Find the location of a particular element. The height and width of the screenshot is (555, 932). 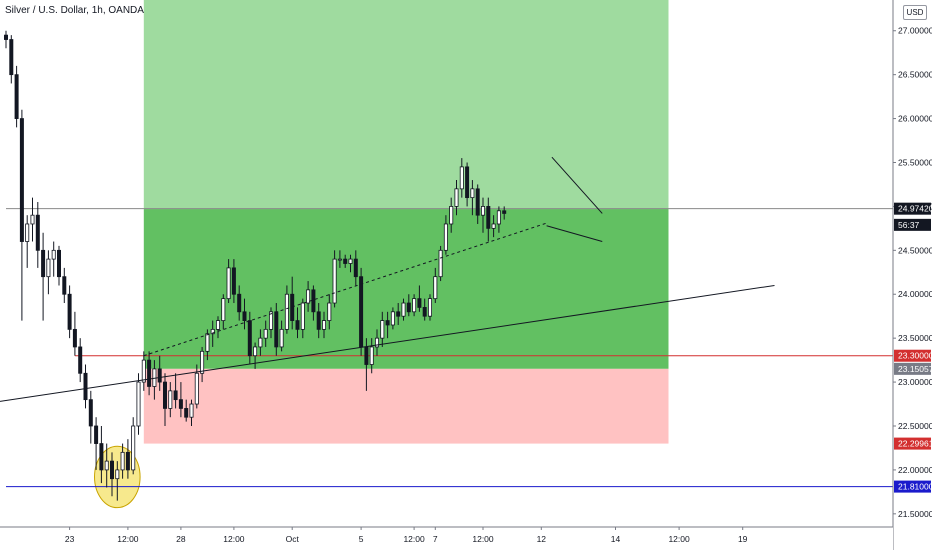

price-label-box is located at coordinates (912, 486).